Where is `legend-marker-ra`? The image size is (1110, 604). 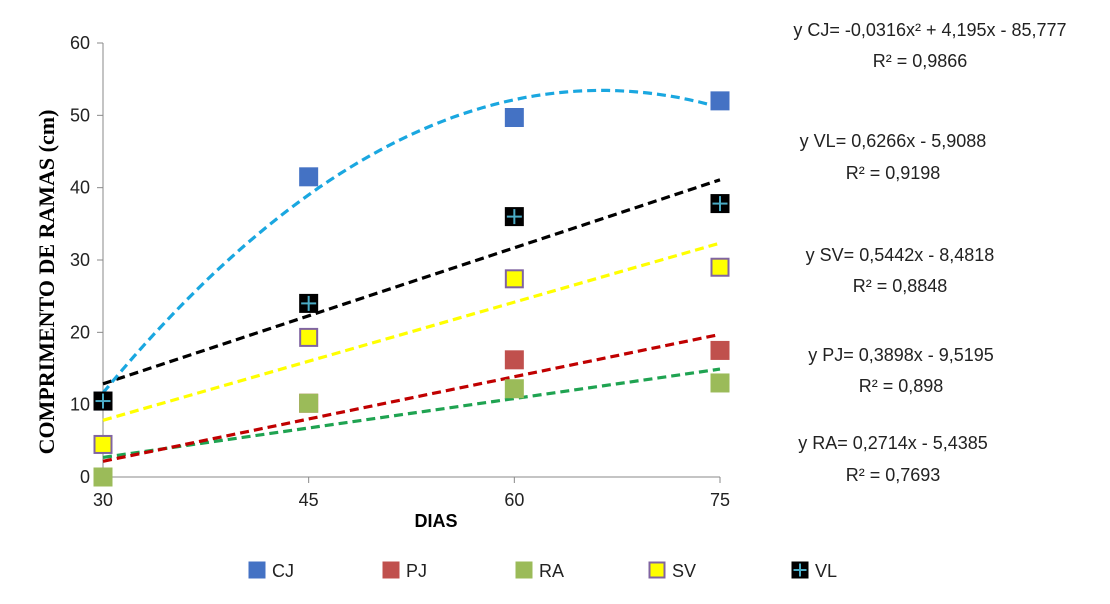 legend-marker-ra is located at coordinates (524, 570).